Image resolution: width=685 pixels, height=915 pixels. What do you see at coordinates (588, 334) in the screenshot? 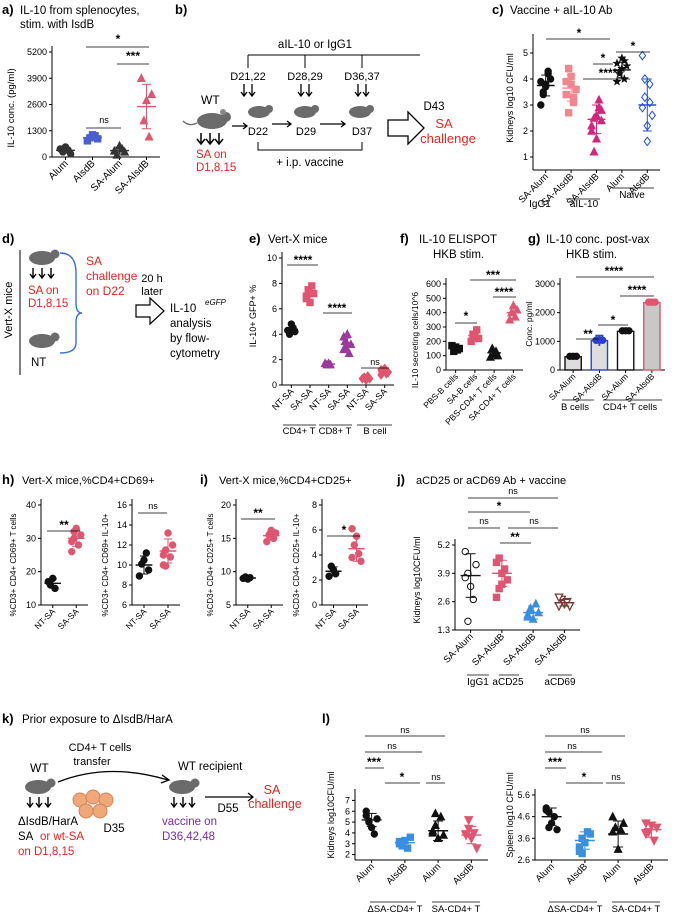
I see `panel-g-sig-1: **` at bounding box center [588, 334].